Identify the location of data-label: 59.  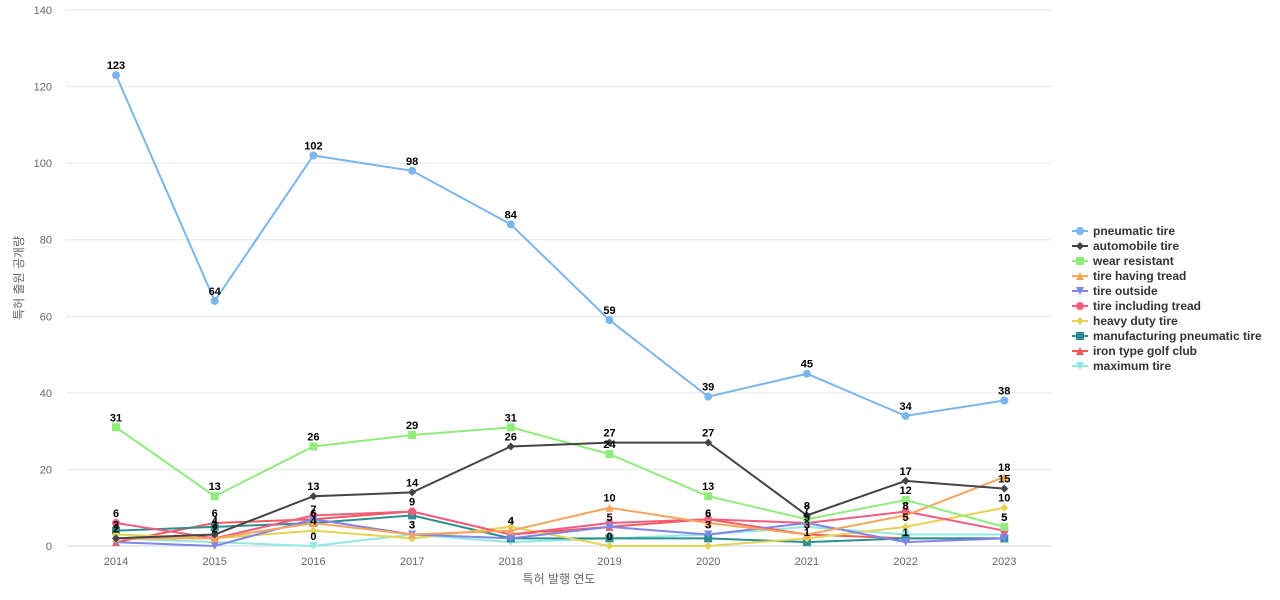
(609, 311).